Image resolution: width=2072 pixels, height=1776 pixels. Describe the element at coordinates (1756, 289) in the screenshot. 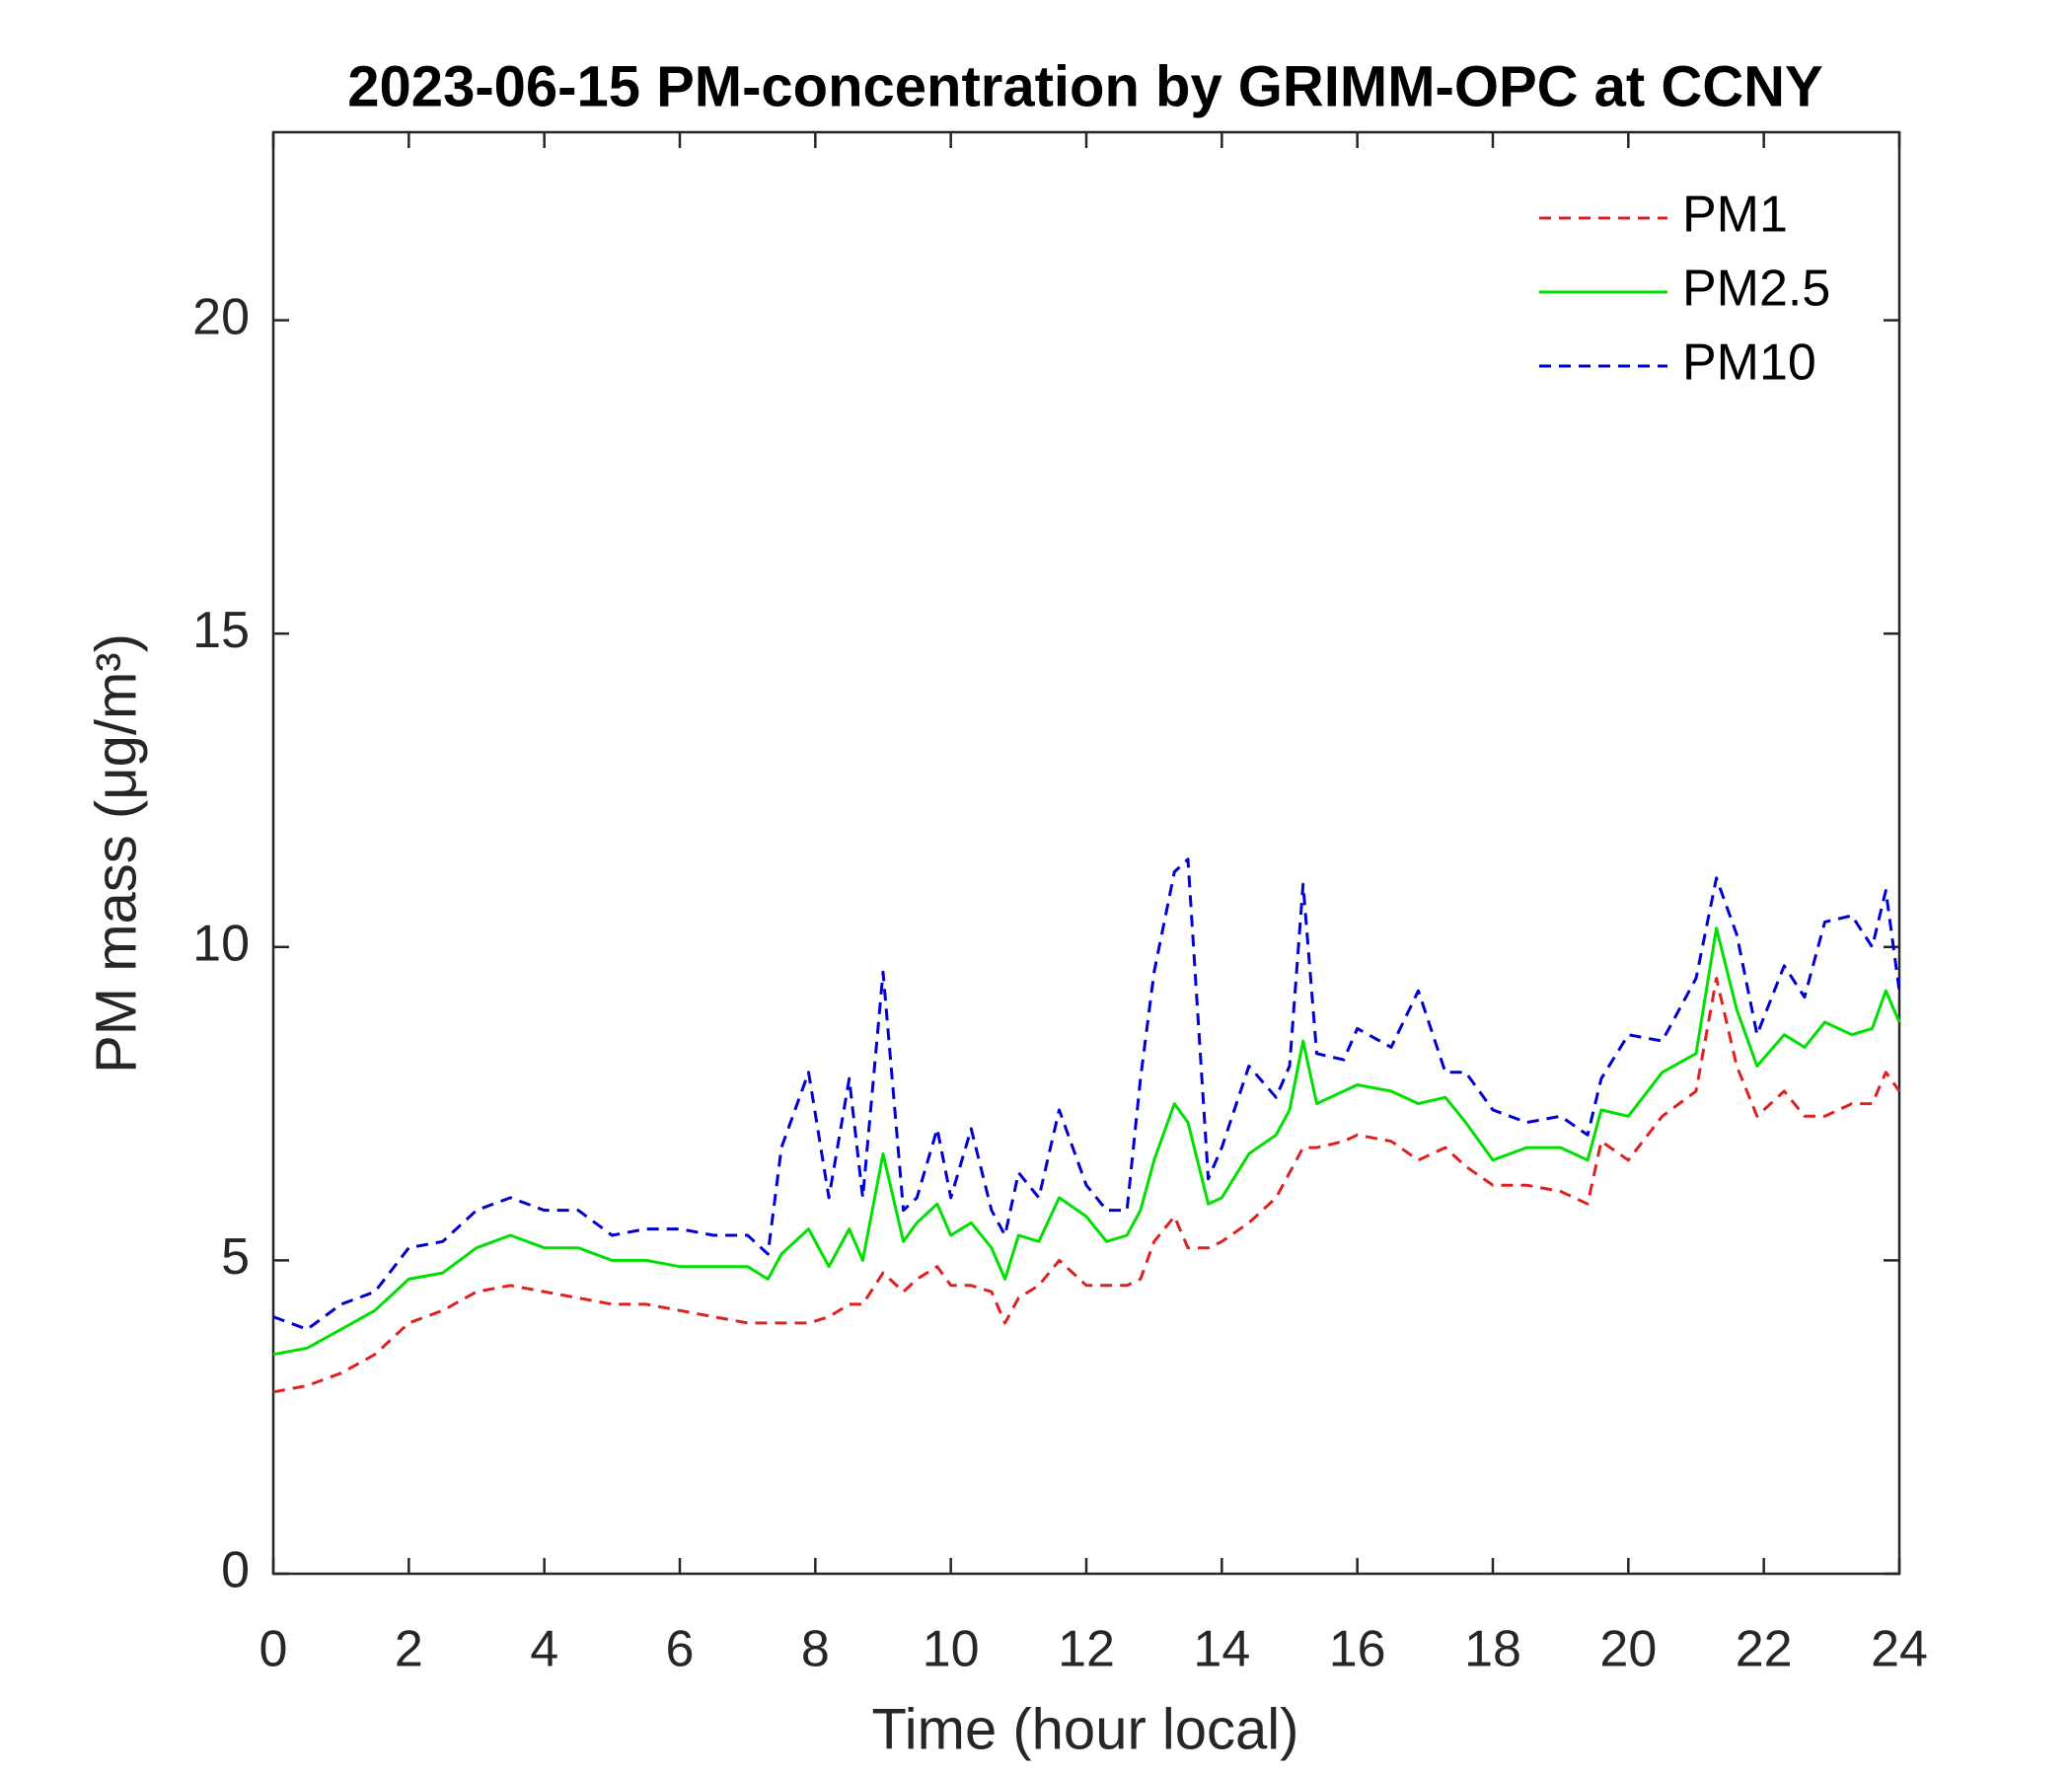

I see `legend-label: PM2.5` at that location.